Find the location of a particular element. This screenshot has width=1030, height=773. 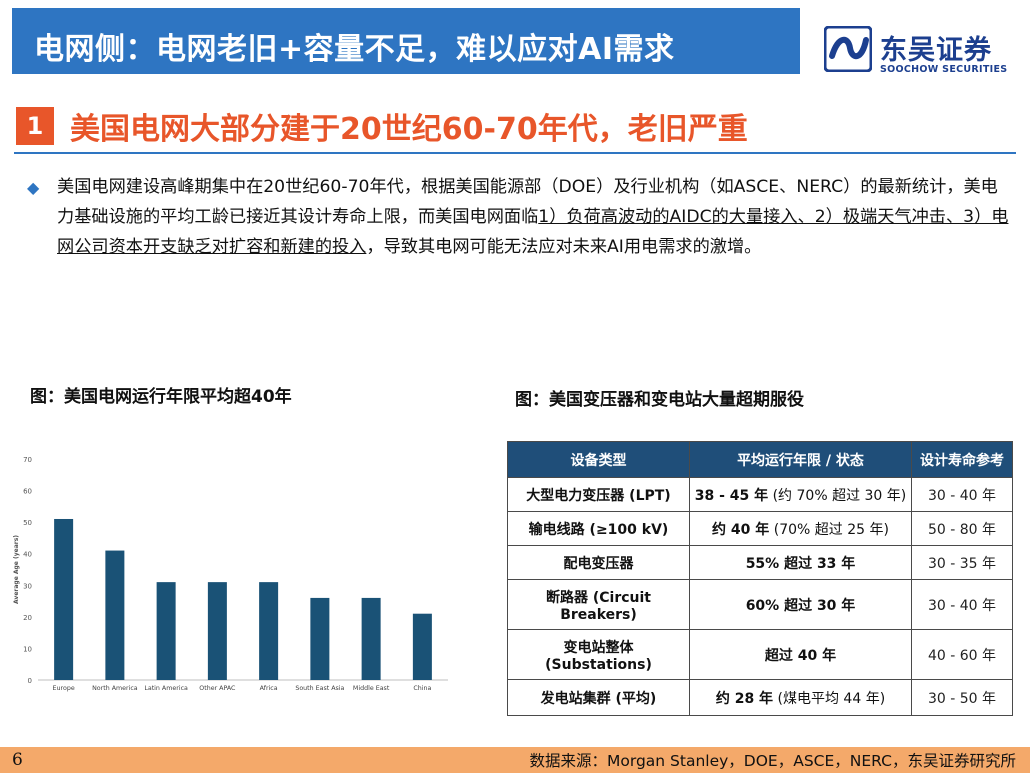

bar-north-america is located at coordinates (115, 615).